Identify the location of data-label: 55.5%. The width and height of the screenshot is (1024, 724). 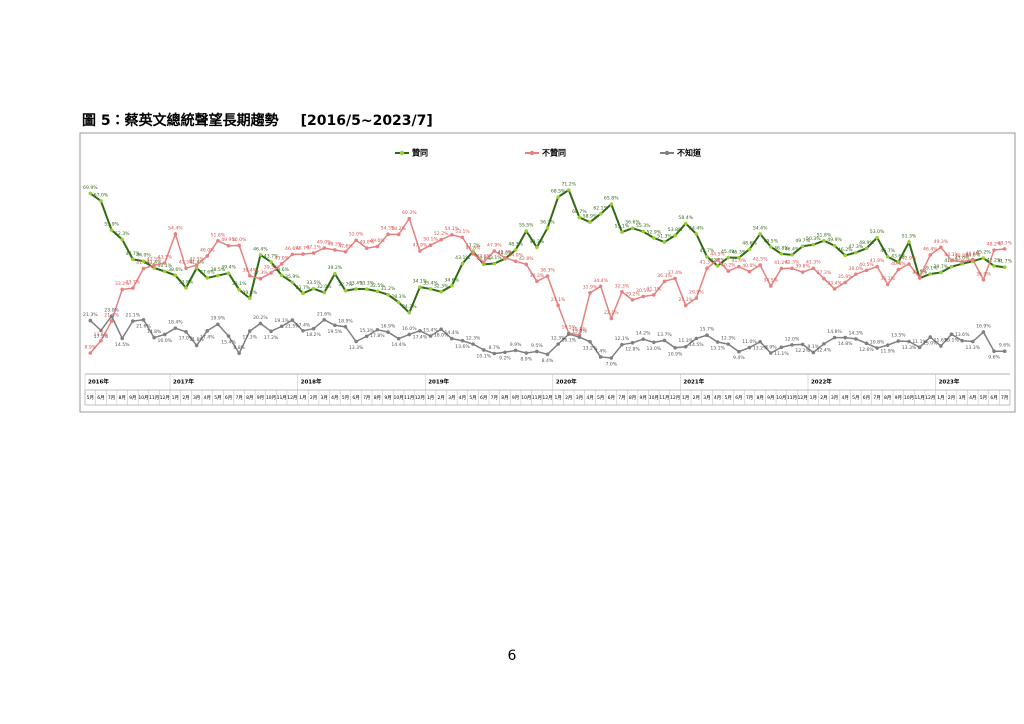
(526, 226).